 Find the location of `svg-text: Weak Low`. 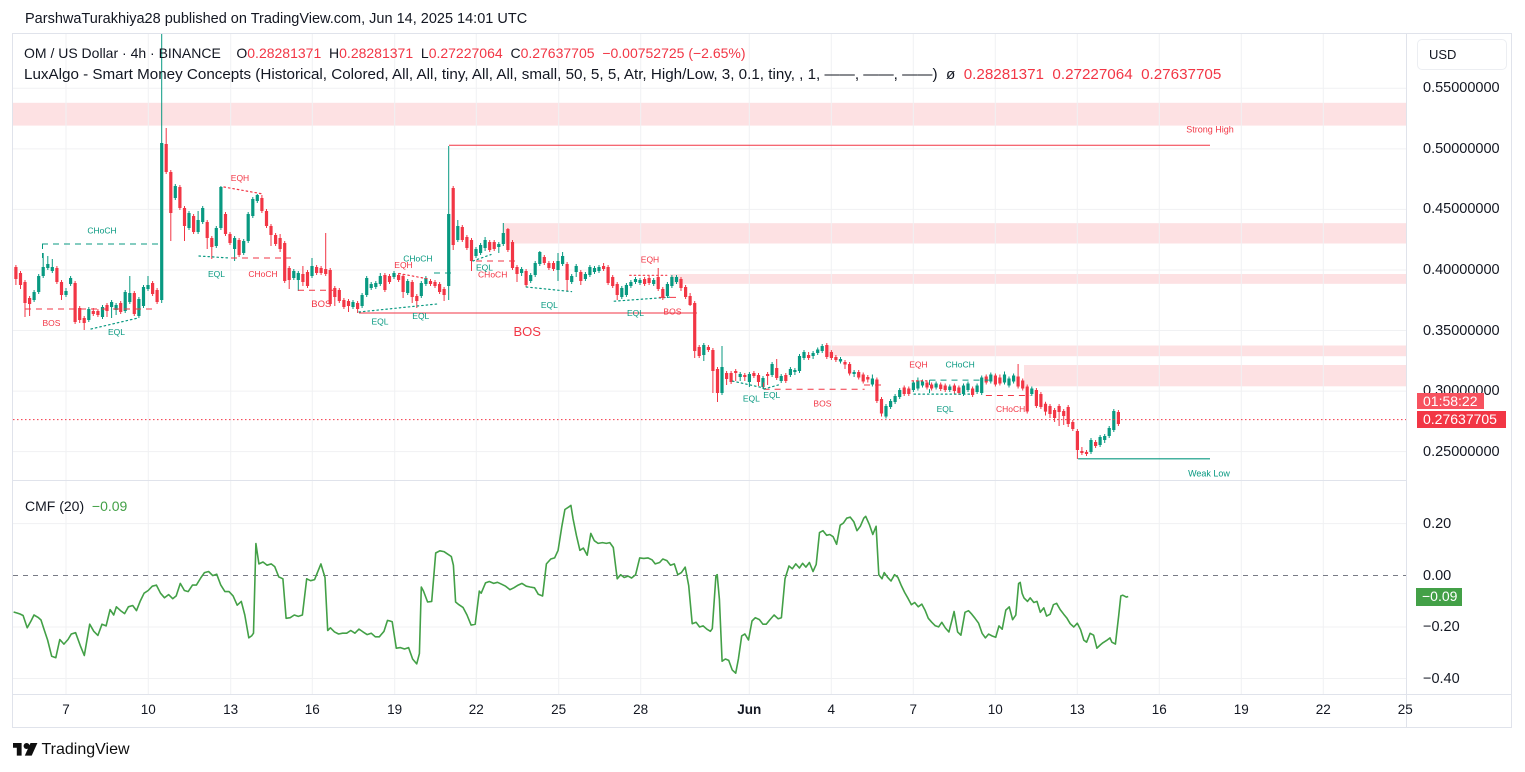

svg-text: Weak Low is located at coordinates (1209, 474).